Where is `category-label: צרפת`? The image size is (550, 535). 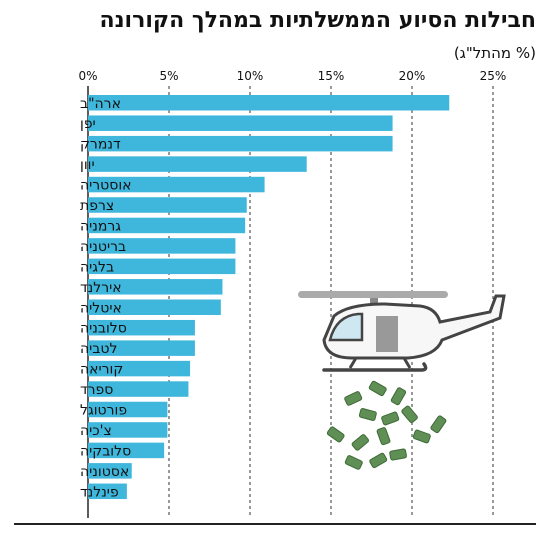 category-label: צרפת is located at coordinates (97, 206).